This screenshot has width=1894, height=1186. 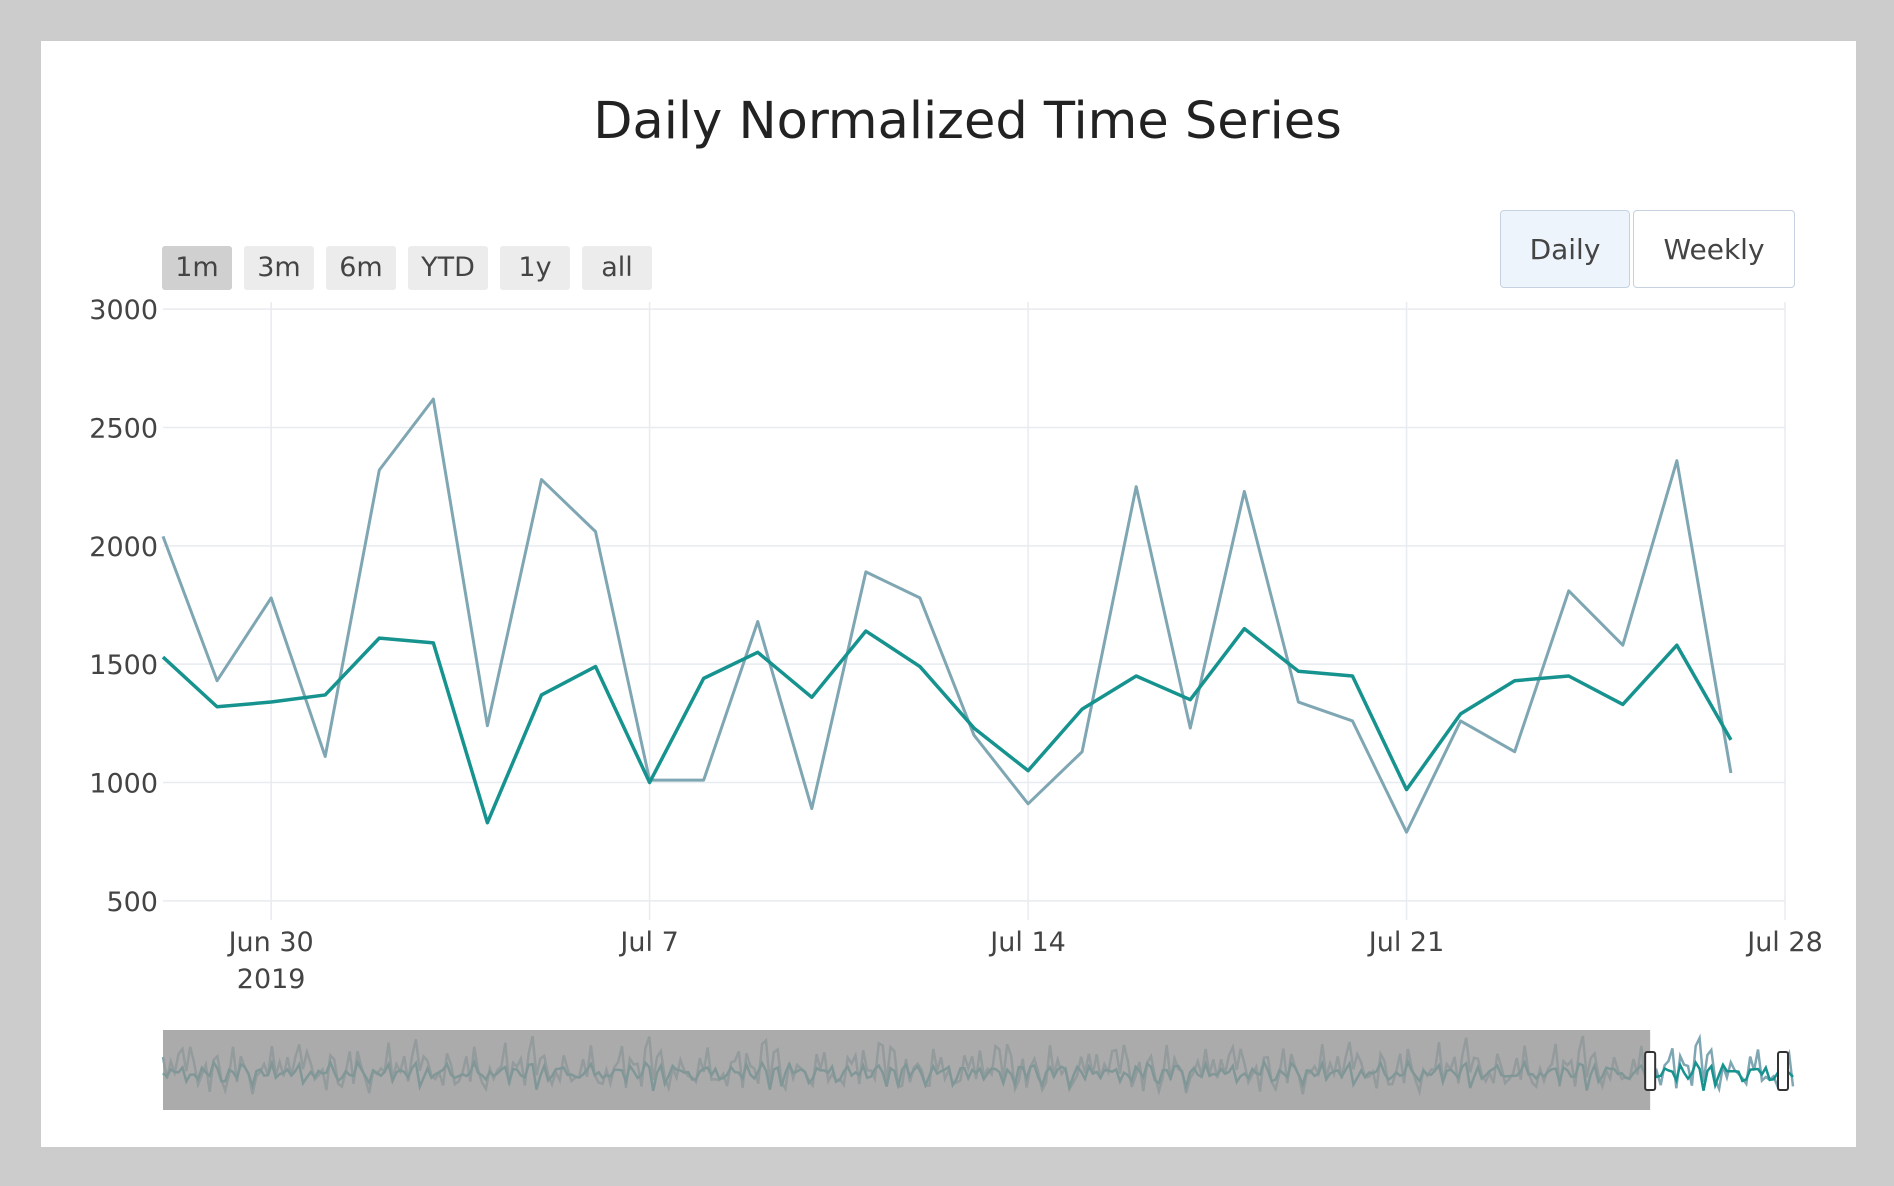 I want to click on range-slider, so click(x=978, y=1070).